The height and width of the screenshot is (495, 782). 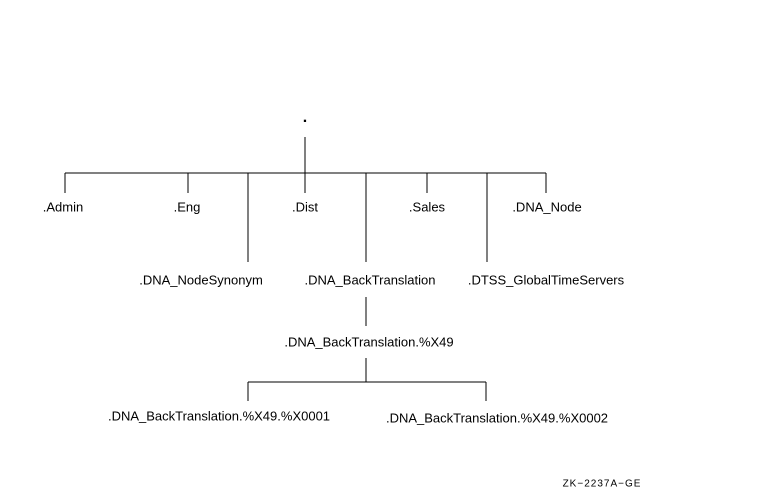 I want to click on node-label: .Eng, so click(x=187, y=206).